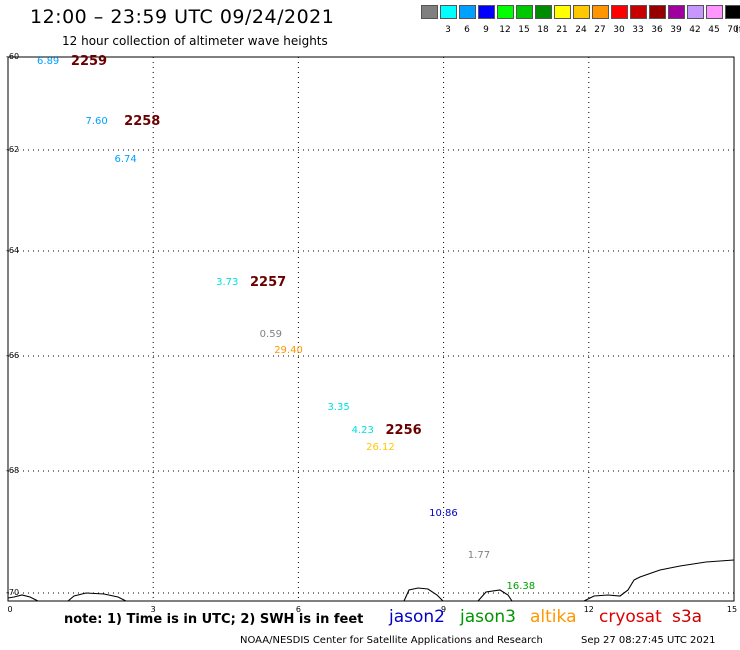  Describe the element at coordinates (443, 513) in the screenshot. I see `wave-height-label: 10.86` at that location.